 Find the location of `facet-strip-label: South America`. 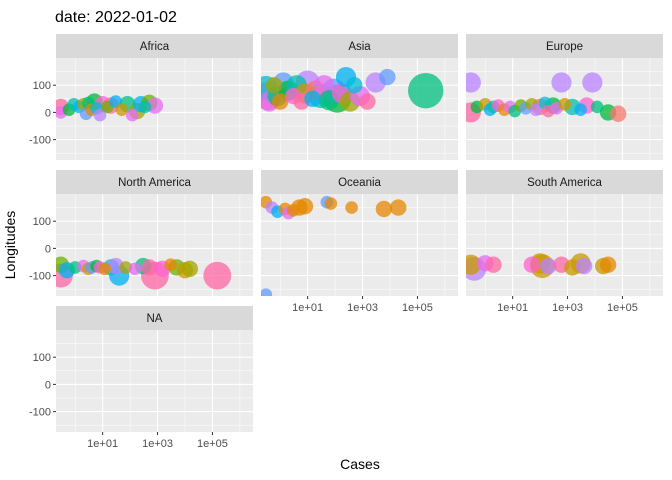

facet-strip-label: South America is located at coordinates (564, 183).